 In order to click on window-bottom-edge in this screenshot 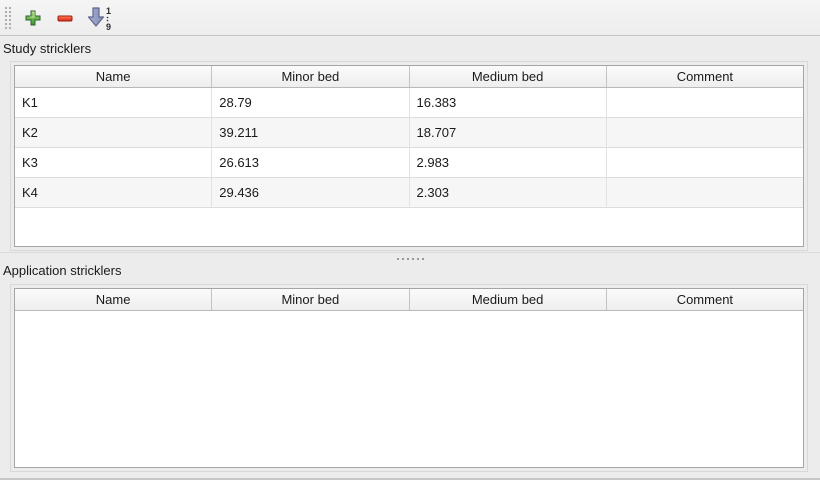, I will do `click(410, 479)`.